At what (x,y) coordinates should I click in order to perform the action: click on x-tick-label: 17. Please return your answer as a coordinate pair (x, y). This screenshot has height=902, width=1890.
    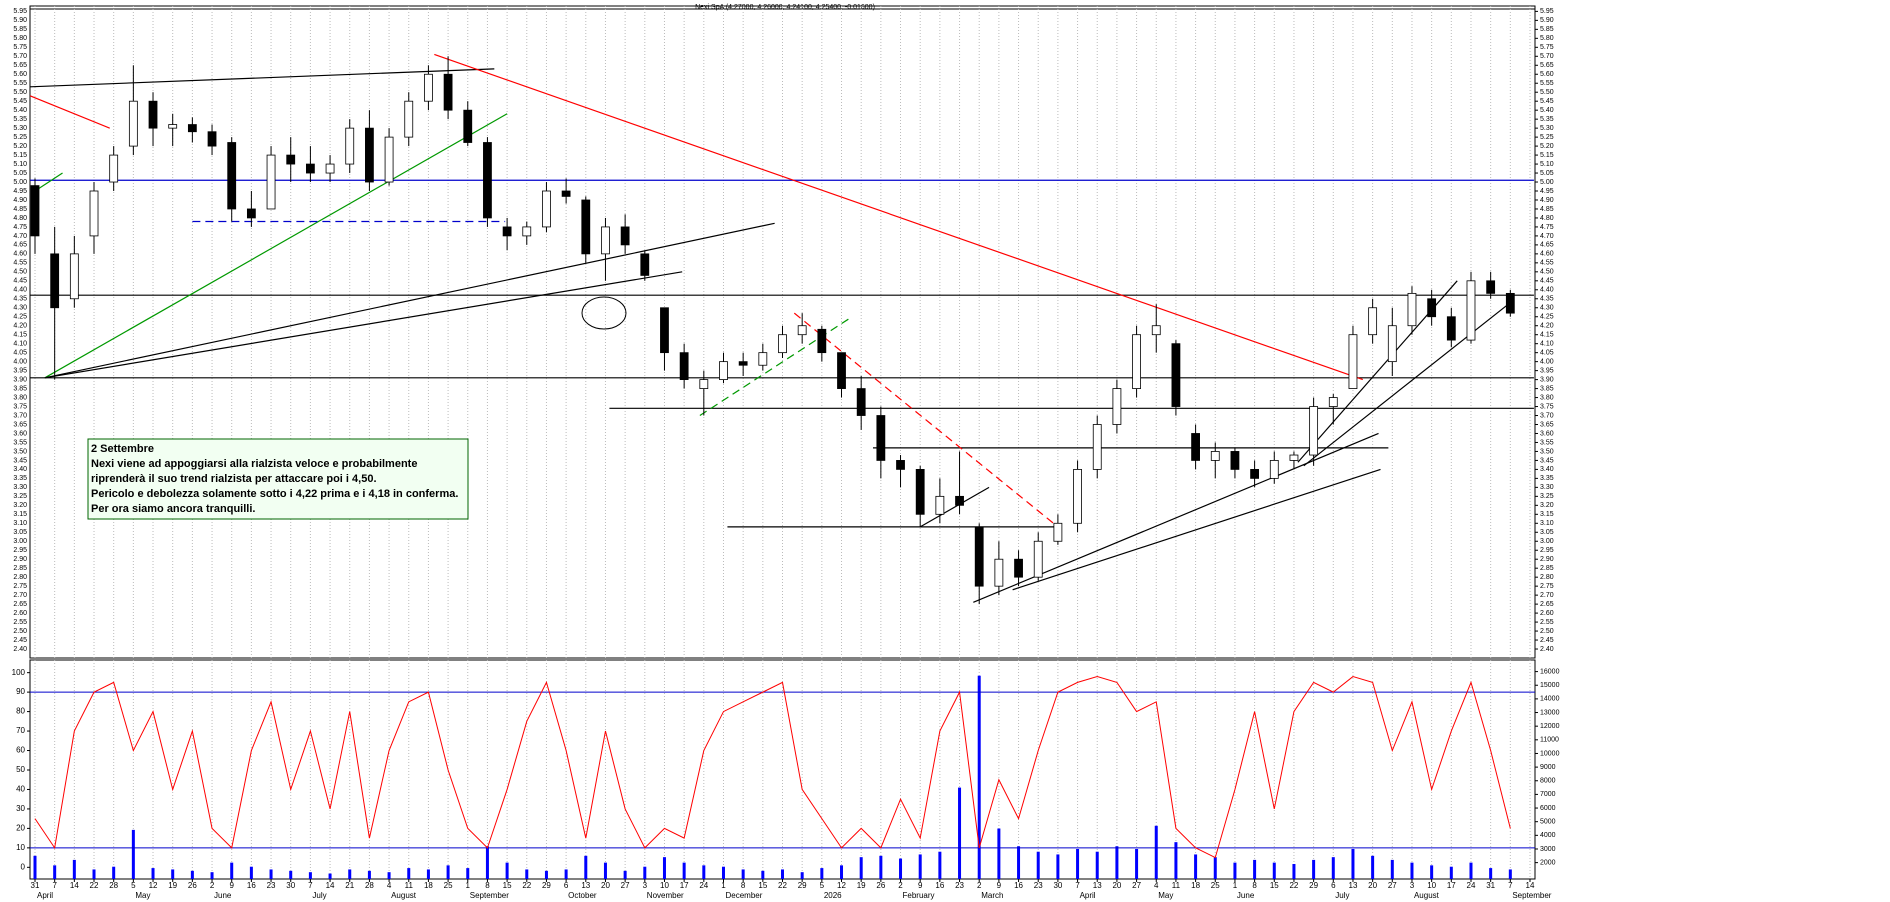
    Looking at the image, I should click on (1451, 885).